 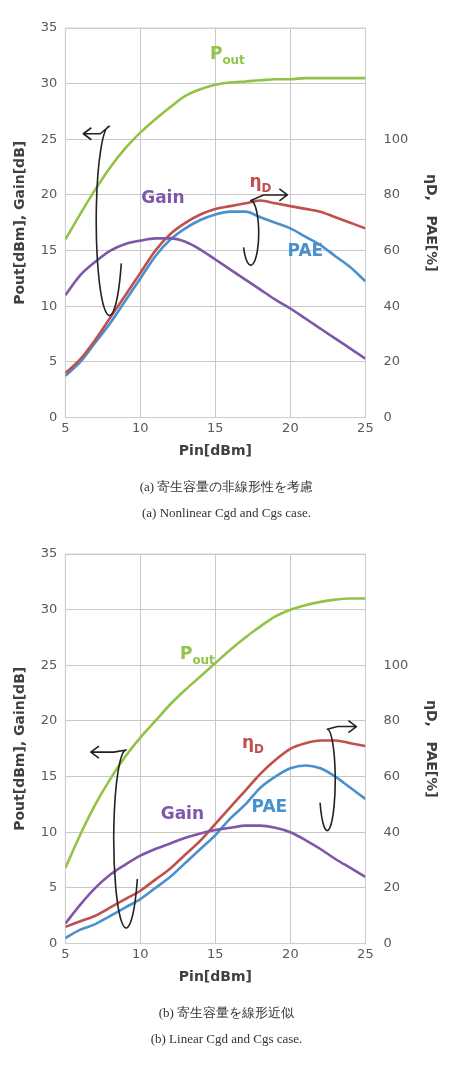 I want to click on text: (b) 寄生容量を線形近似, so click(x=226, y=1013).